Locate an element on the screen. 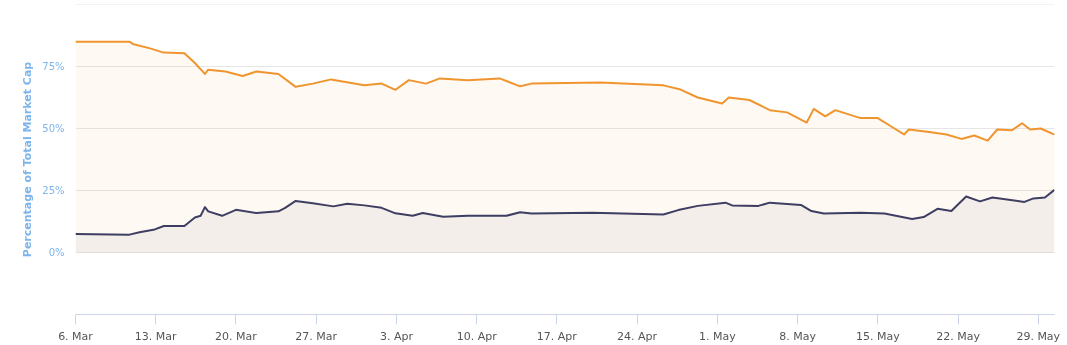  x-tick-label: 1. May is located at coordinates (717, 336).